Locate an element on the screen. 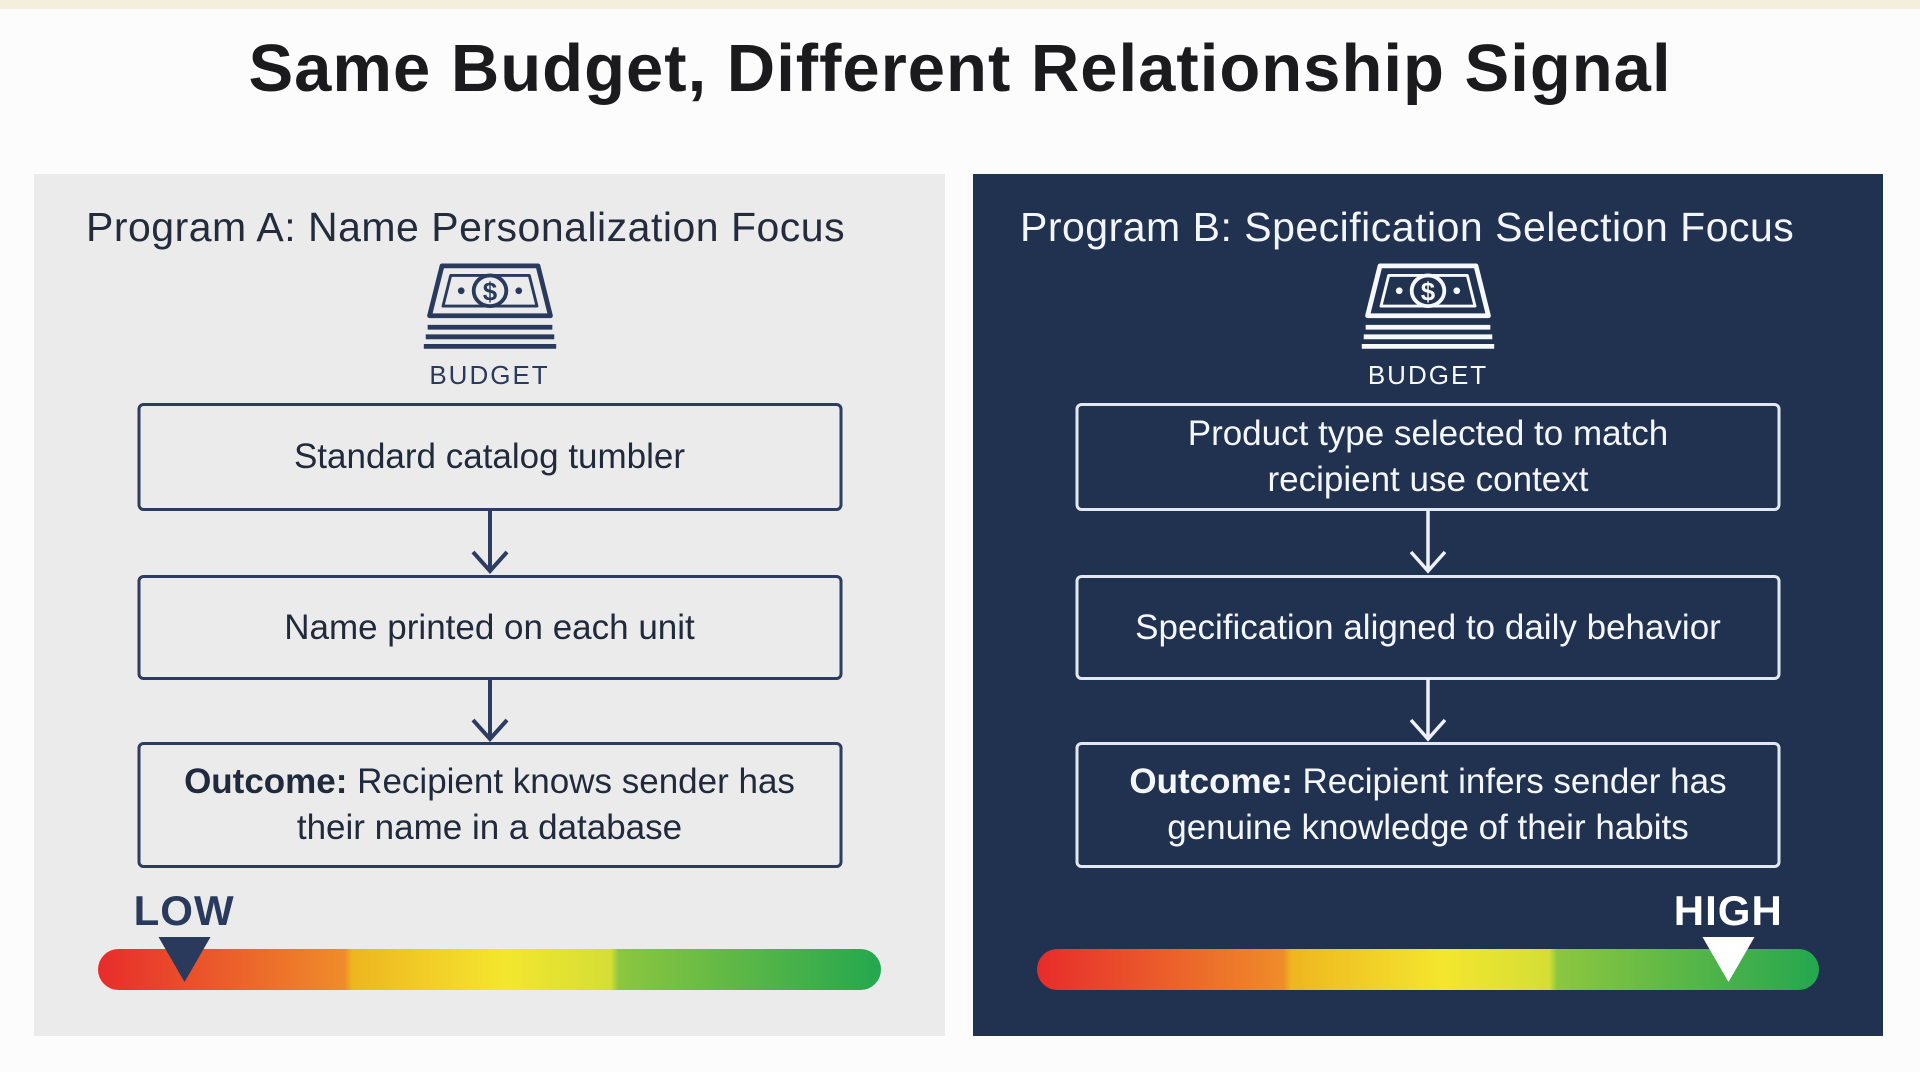 The image size is (1920, 1072). program-b-header: Program B: Specification Selection Focus is located at coordinates (1407, 227).